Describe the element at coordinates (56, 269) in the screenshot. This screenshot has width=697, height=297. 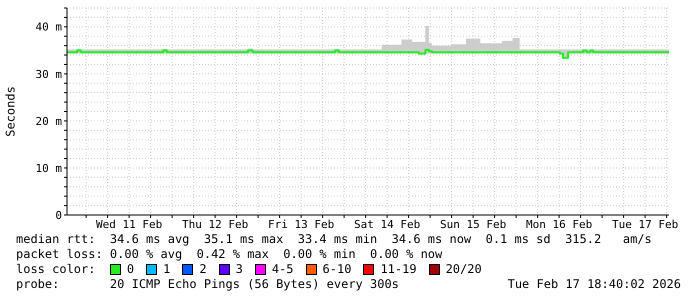
I see `legend-title: loss color:` at that location.